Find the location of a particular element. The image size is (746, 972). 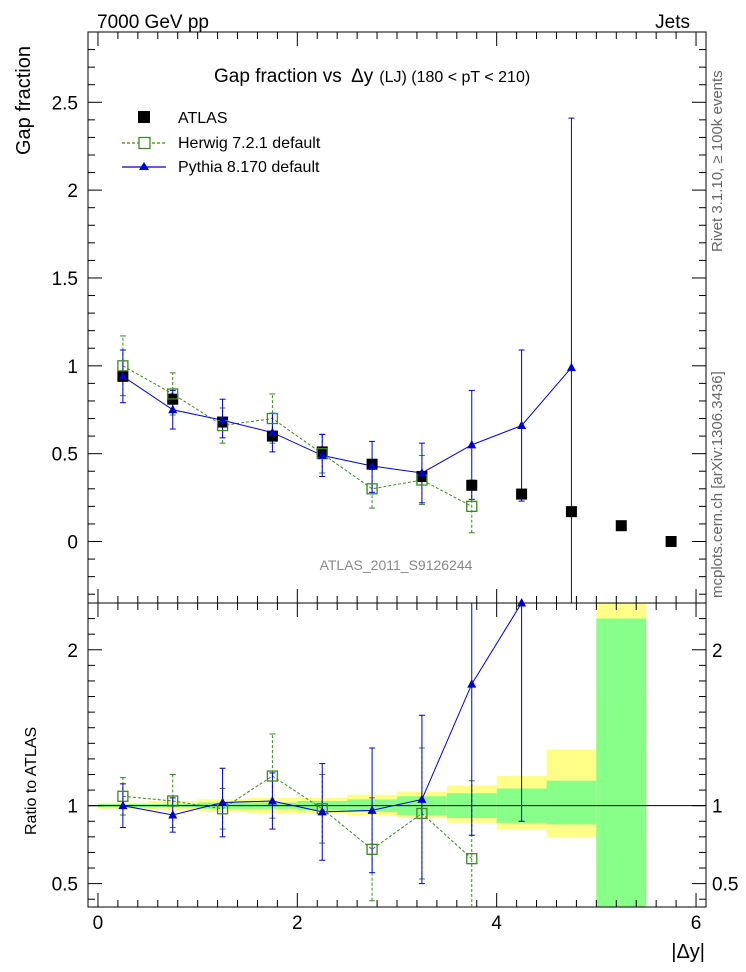

legend-atlas: ATLAS is located at coordinates (183, 118).